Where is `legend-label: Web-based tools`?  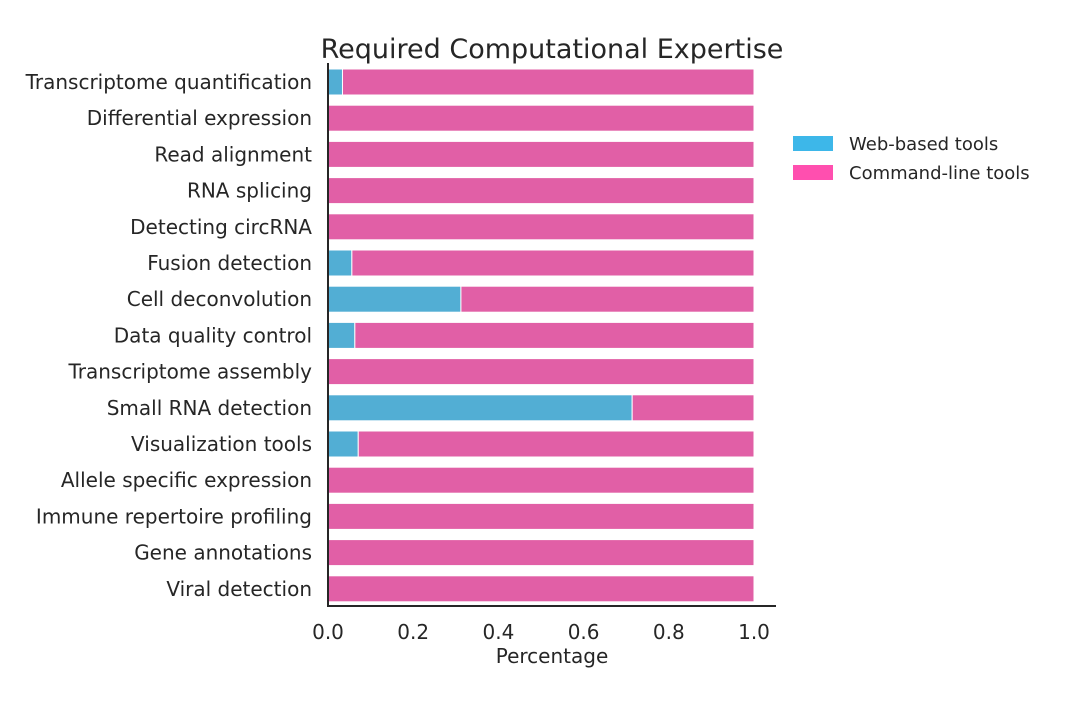 legend-label: Web-based tools is located at coordinates (923, 144).